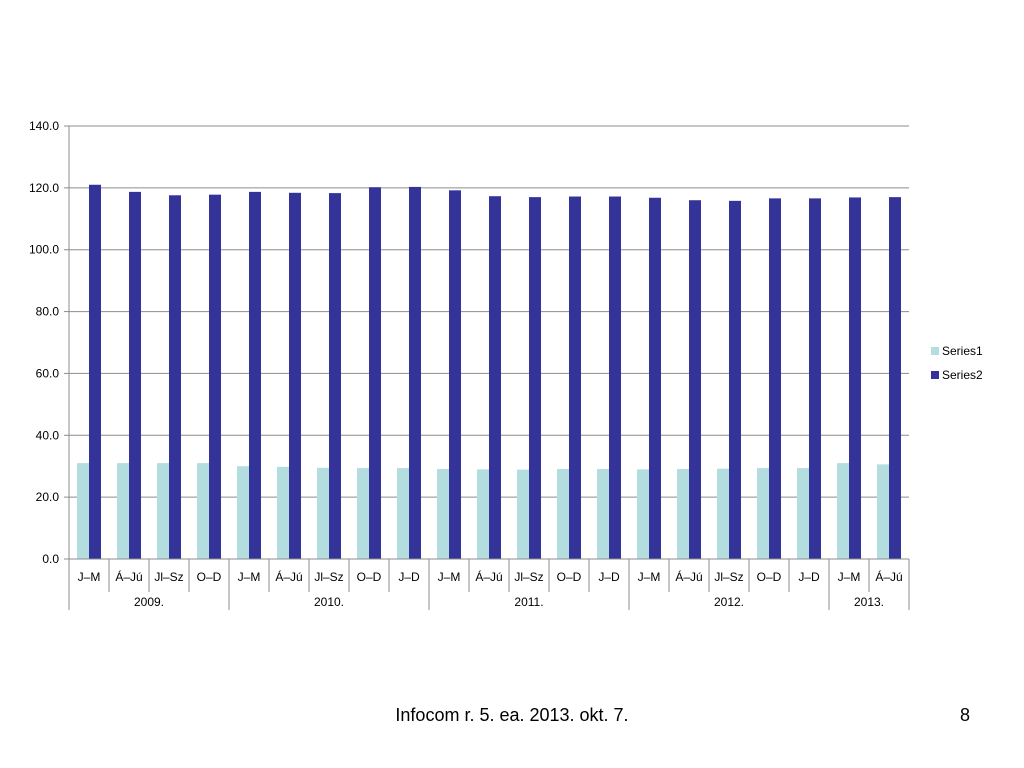  I want to click on legend-label: Series1, so click(962, 351).